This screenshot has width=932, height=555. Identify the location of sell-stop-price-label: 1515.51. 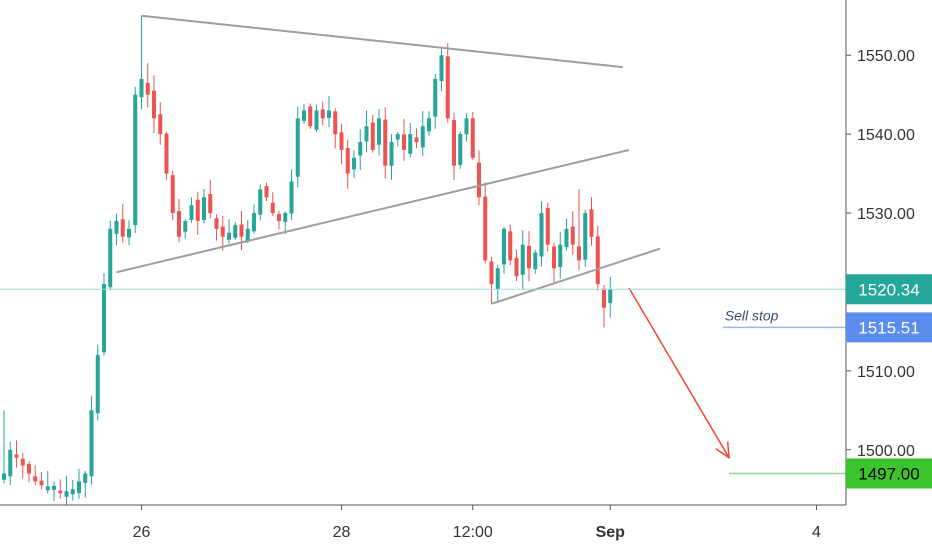
(888, 327).